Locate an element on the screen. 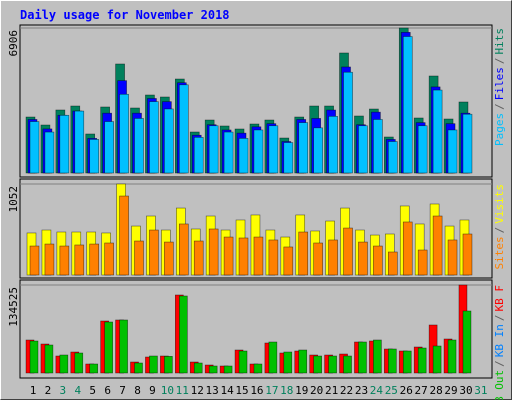  legend: KB Out / KB In / KB F is located at coordinates (499, 342).